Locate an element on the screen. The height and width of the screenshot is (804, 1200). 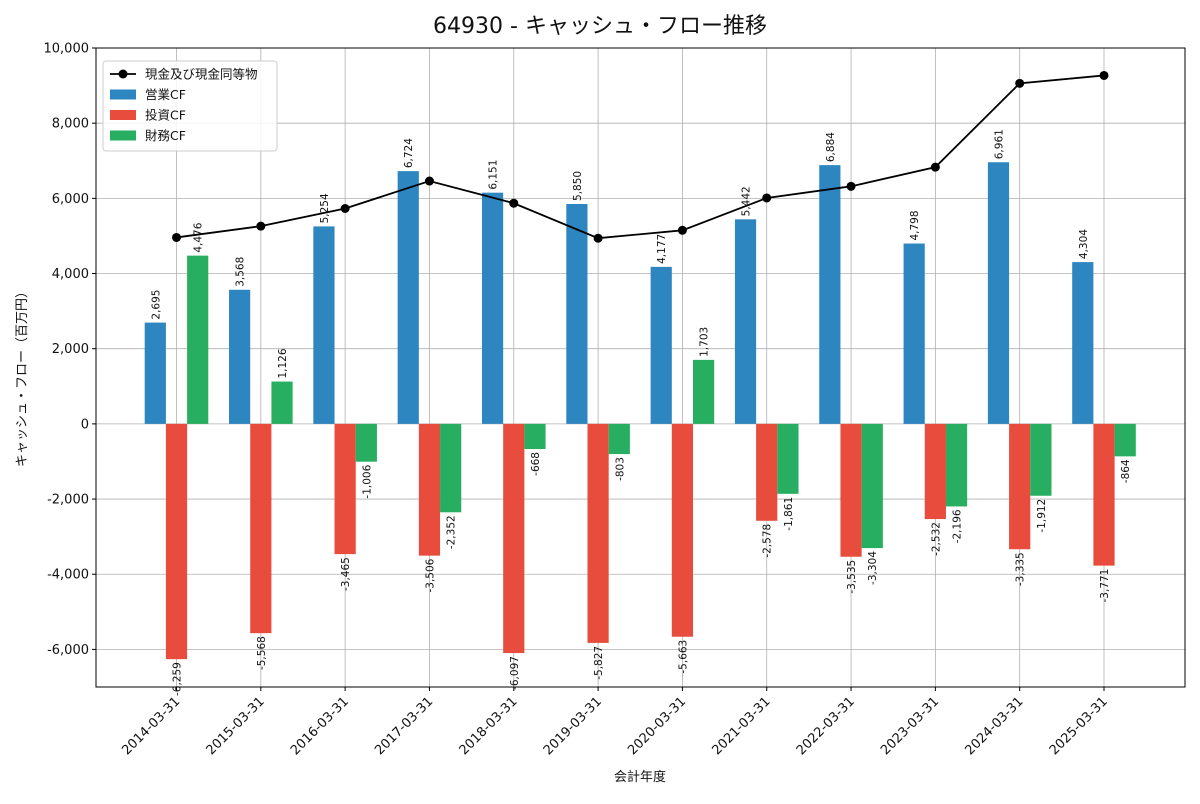
bar-value-label: 6,151 is located at coordinates (494, 175).